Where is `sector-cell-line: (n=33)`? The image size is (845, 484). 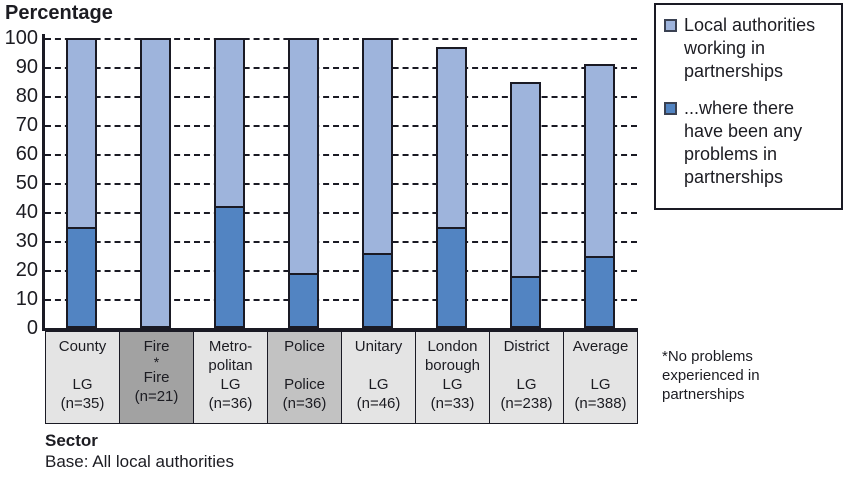 sector-cell-line: (n=33) is located at coordinates (452, 403).